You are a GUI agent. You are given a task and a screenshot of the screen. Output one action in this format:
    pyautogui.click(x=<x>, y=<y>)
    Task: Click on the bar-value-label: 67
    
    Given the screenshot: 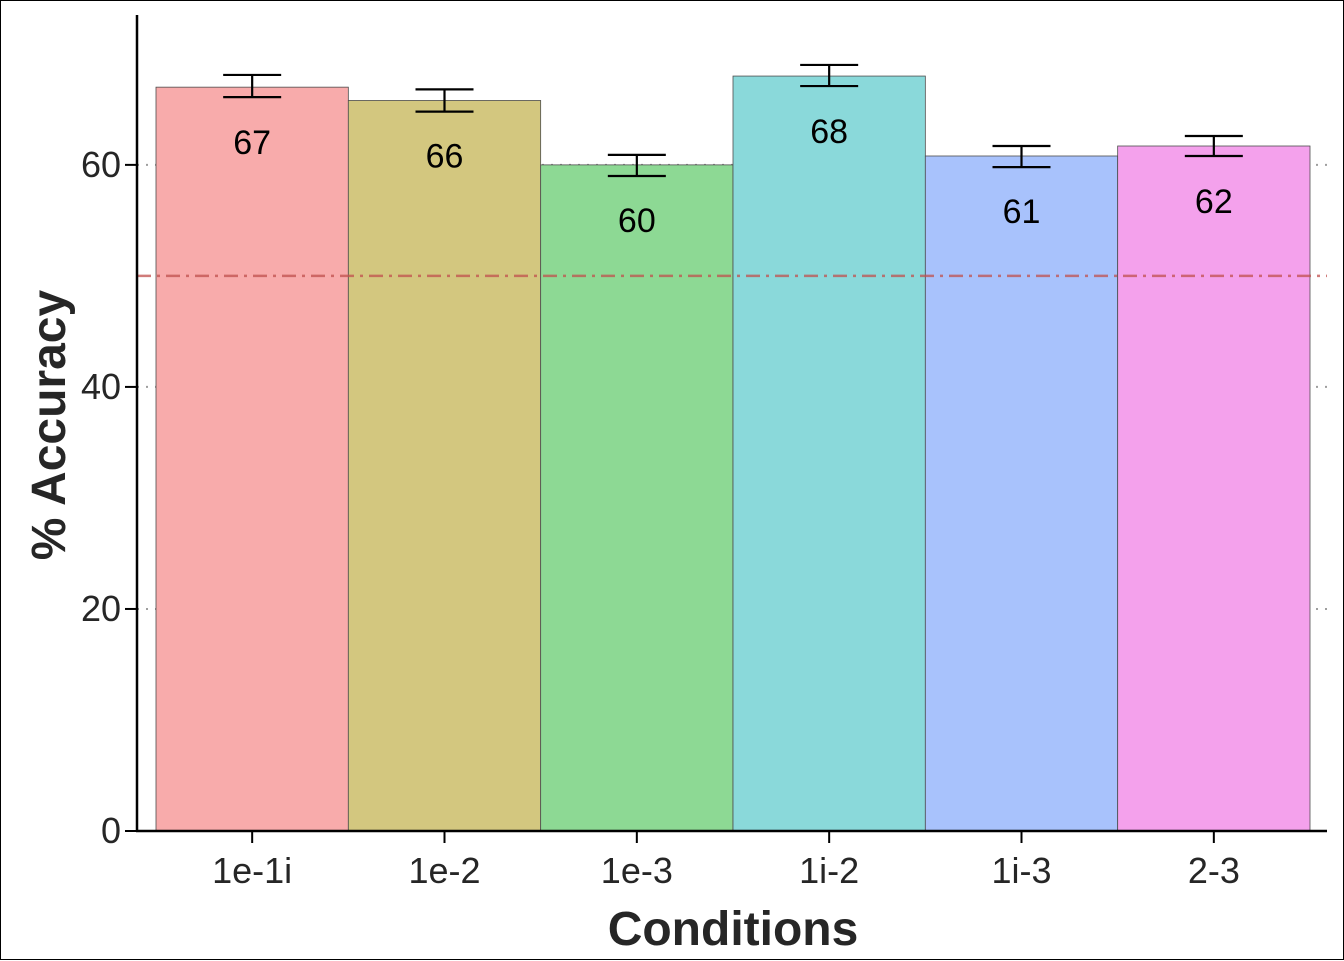 What is the action you would take?
    pyautogui.click(x=252, y=143)
    